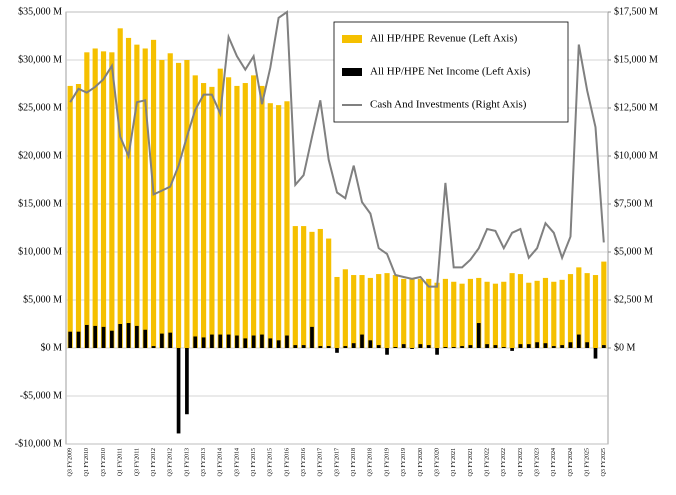  I want to click on x-tick-label: Q3 FY2022, so click(504, 462).